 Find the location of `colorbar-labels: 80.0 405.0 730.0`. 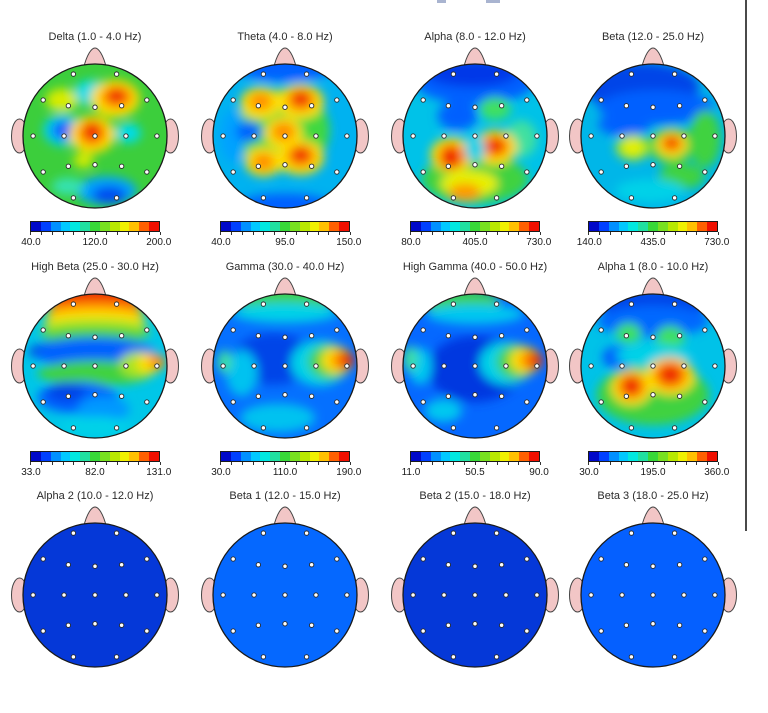

colorbar-labels: 80.0 405.0 730.0 is located at coordinates (476, 243).